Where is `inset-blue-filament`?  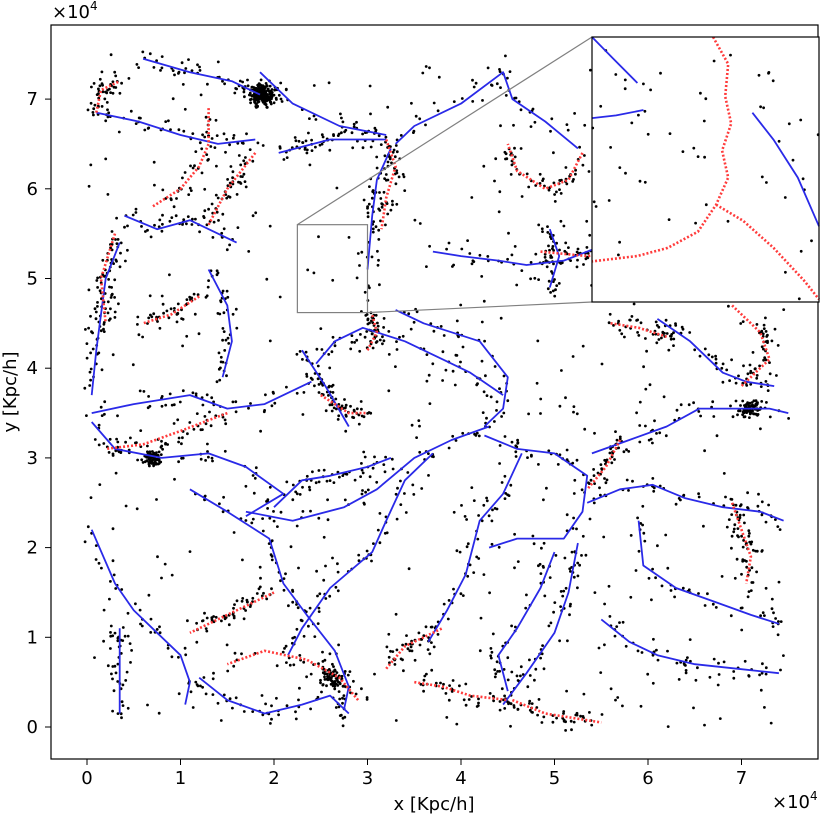 inset-blue-filament is located at coordinates (617, 114).